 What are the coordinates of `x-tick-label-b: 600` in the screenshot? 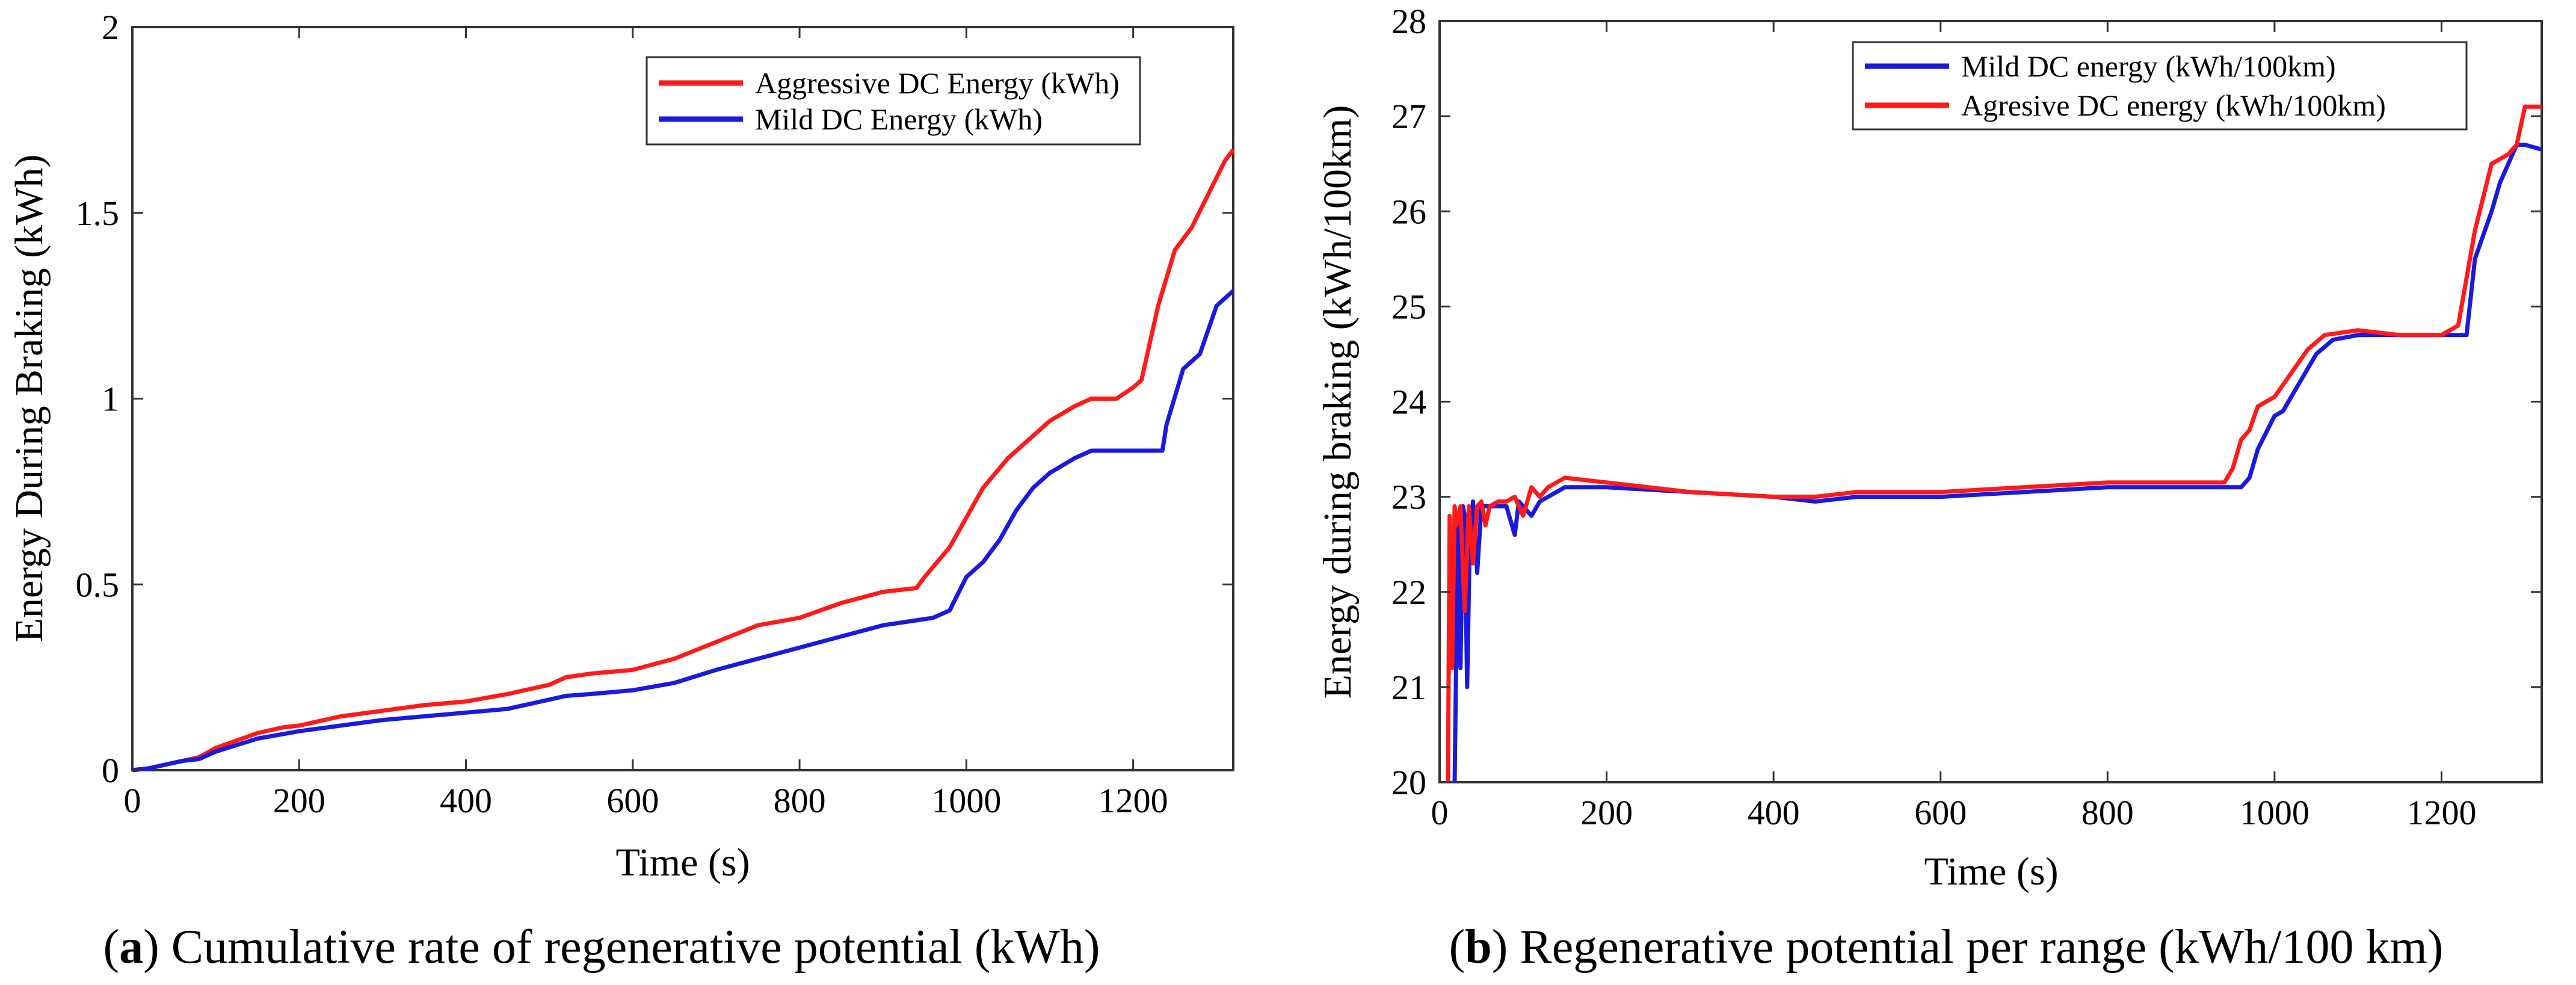 It's located at (1940, 812).